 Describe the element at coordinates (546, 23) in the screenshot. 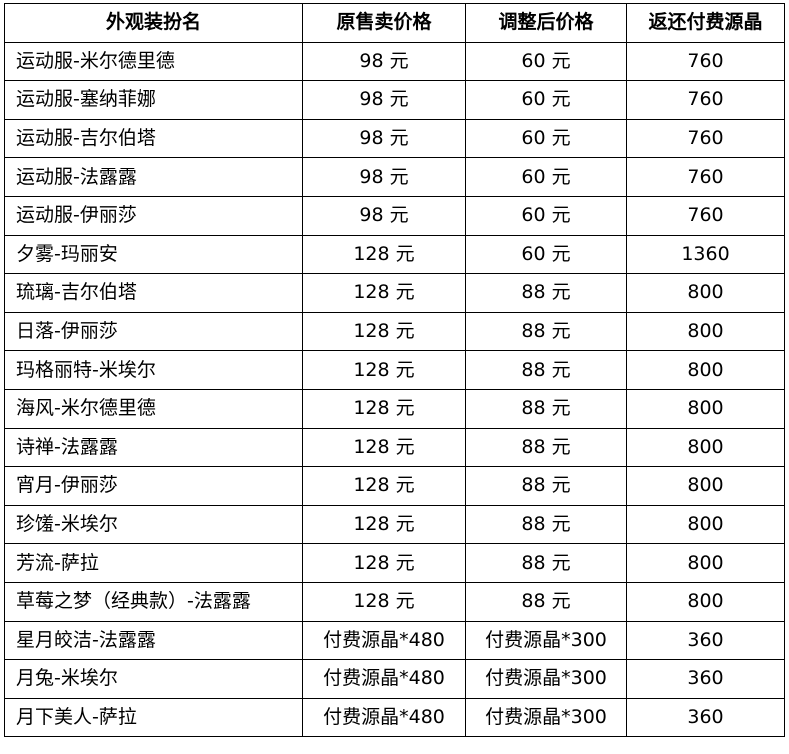

I see `header-adjusted-price: 调整后价格` at that location.